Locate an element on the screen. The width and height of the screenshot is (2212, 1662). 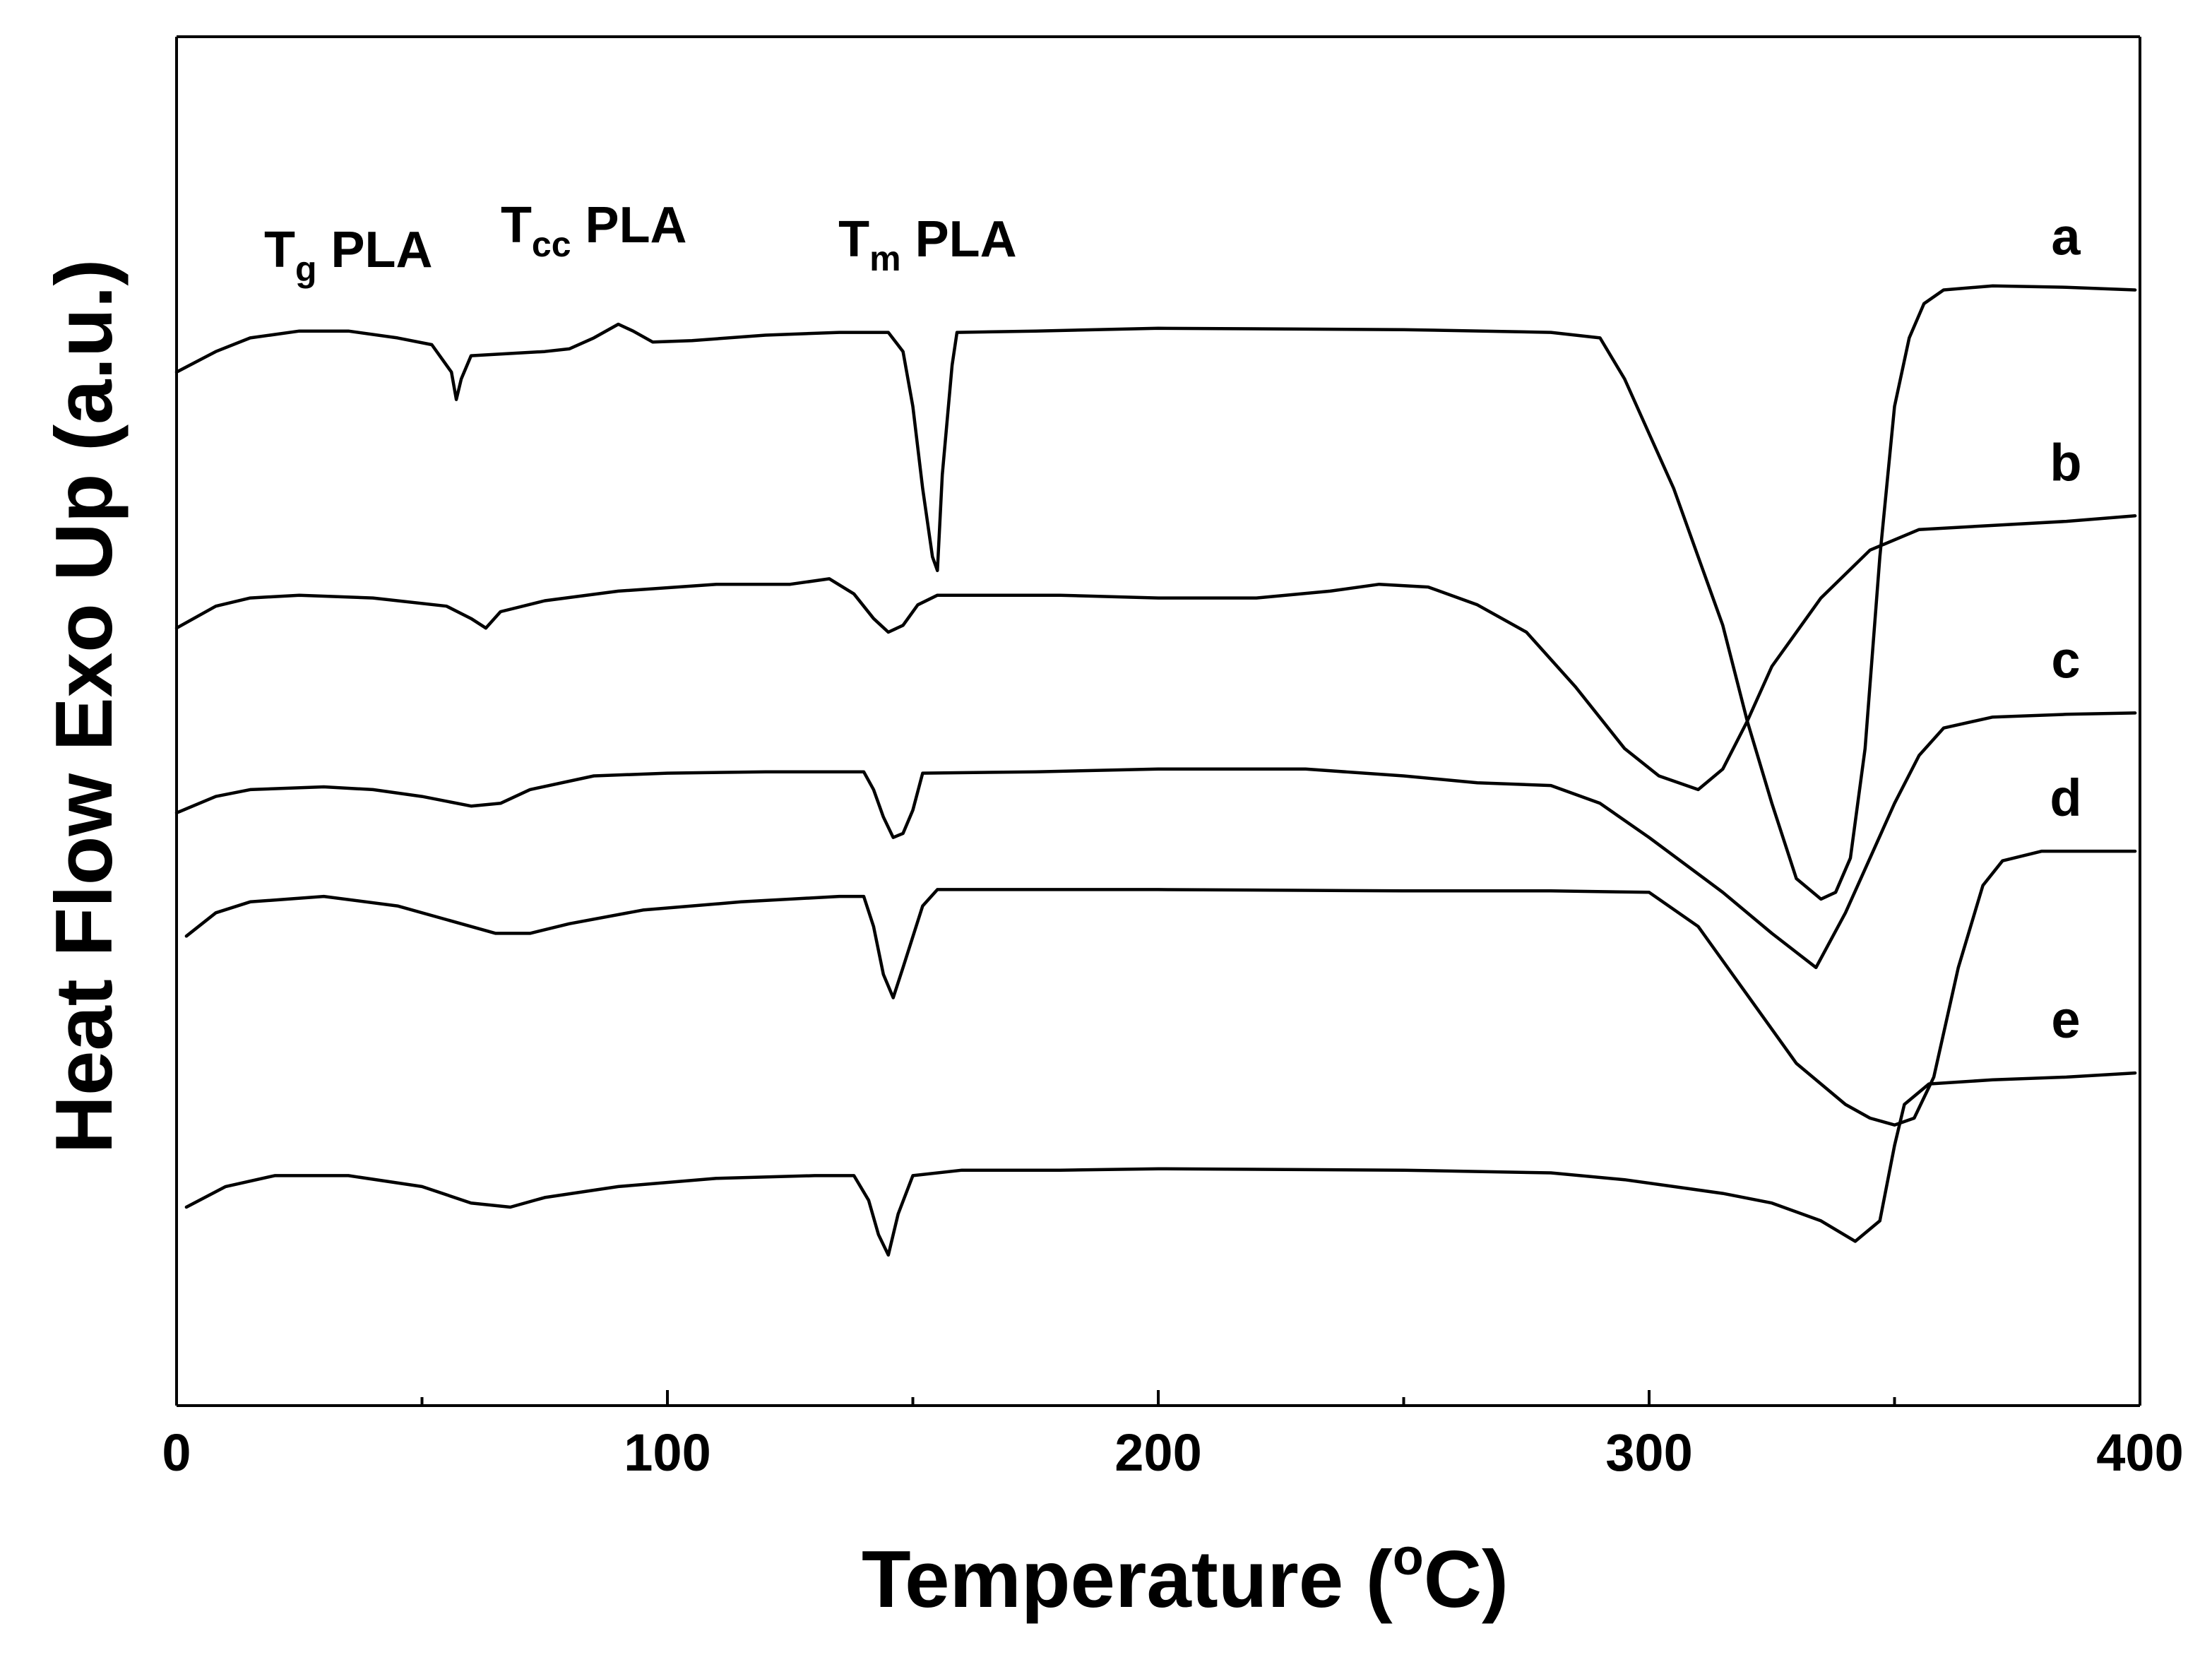
transition-annotations: Tg PLA Tcc PLA Tm PLA is located at coordinates (640, 243).